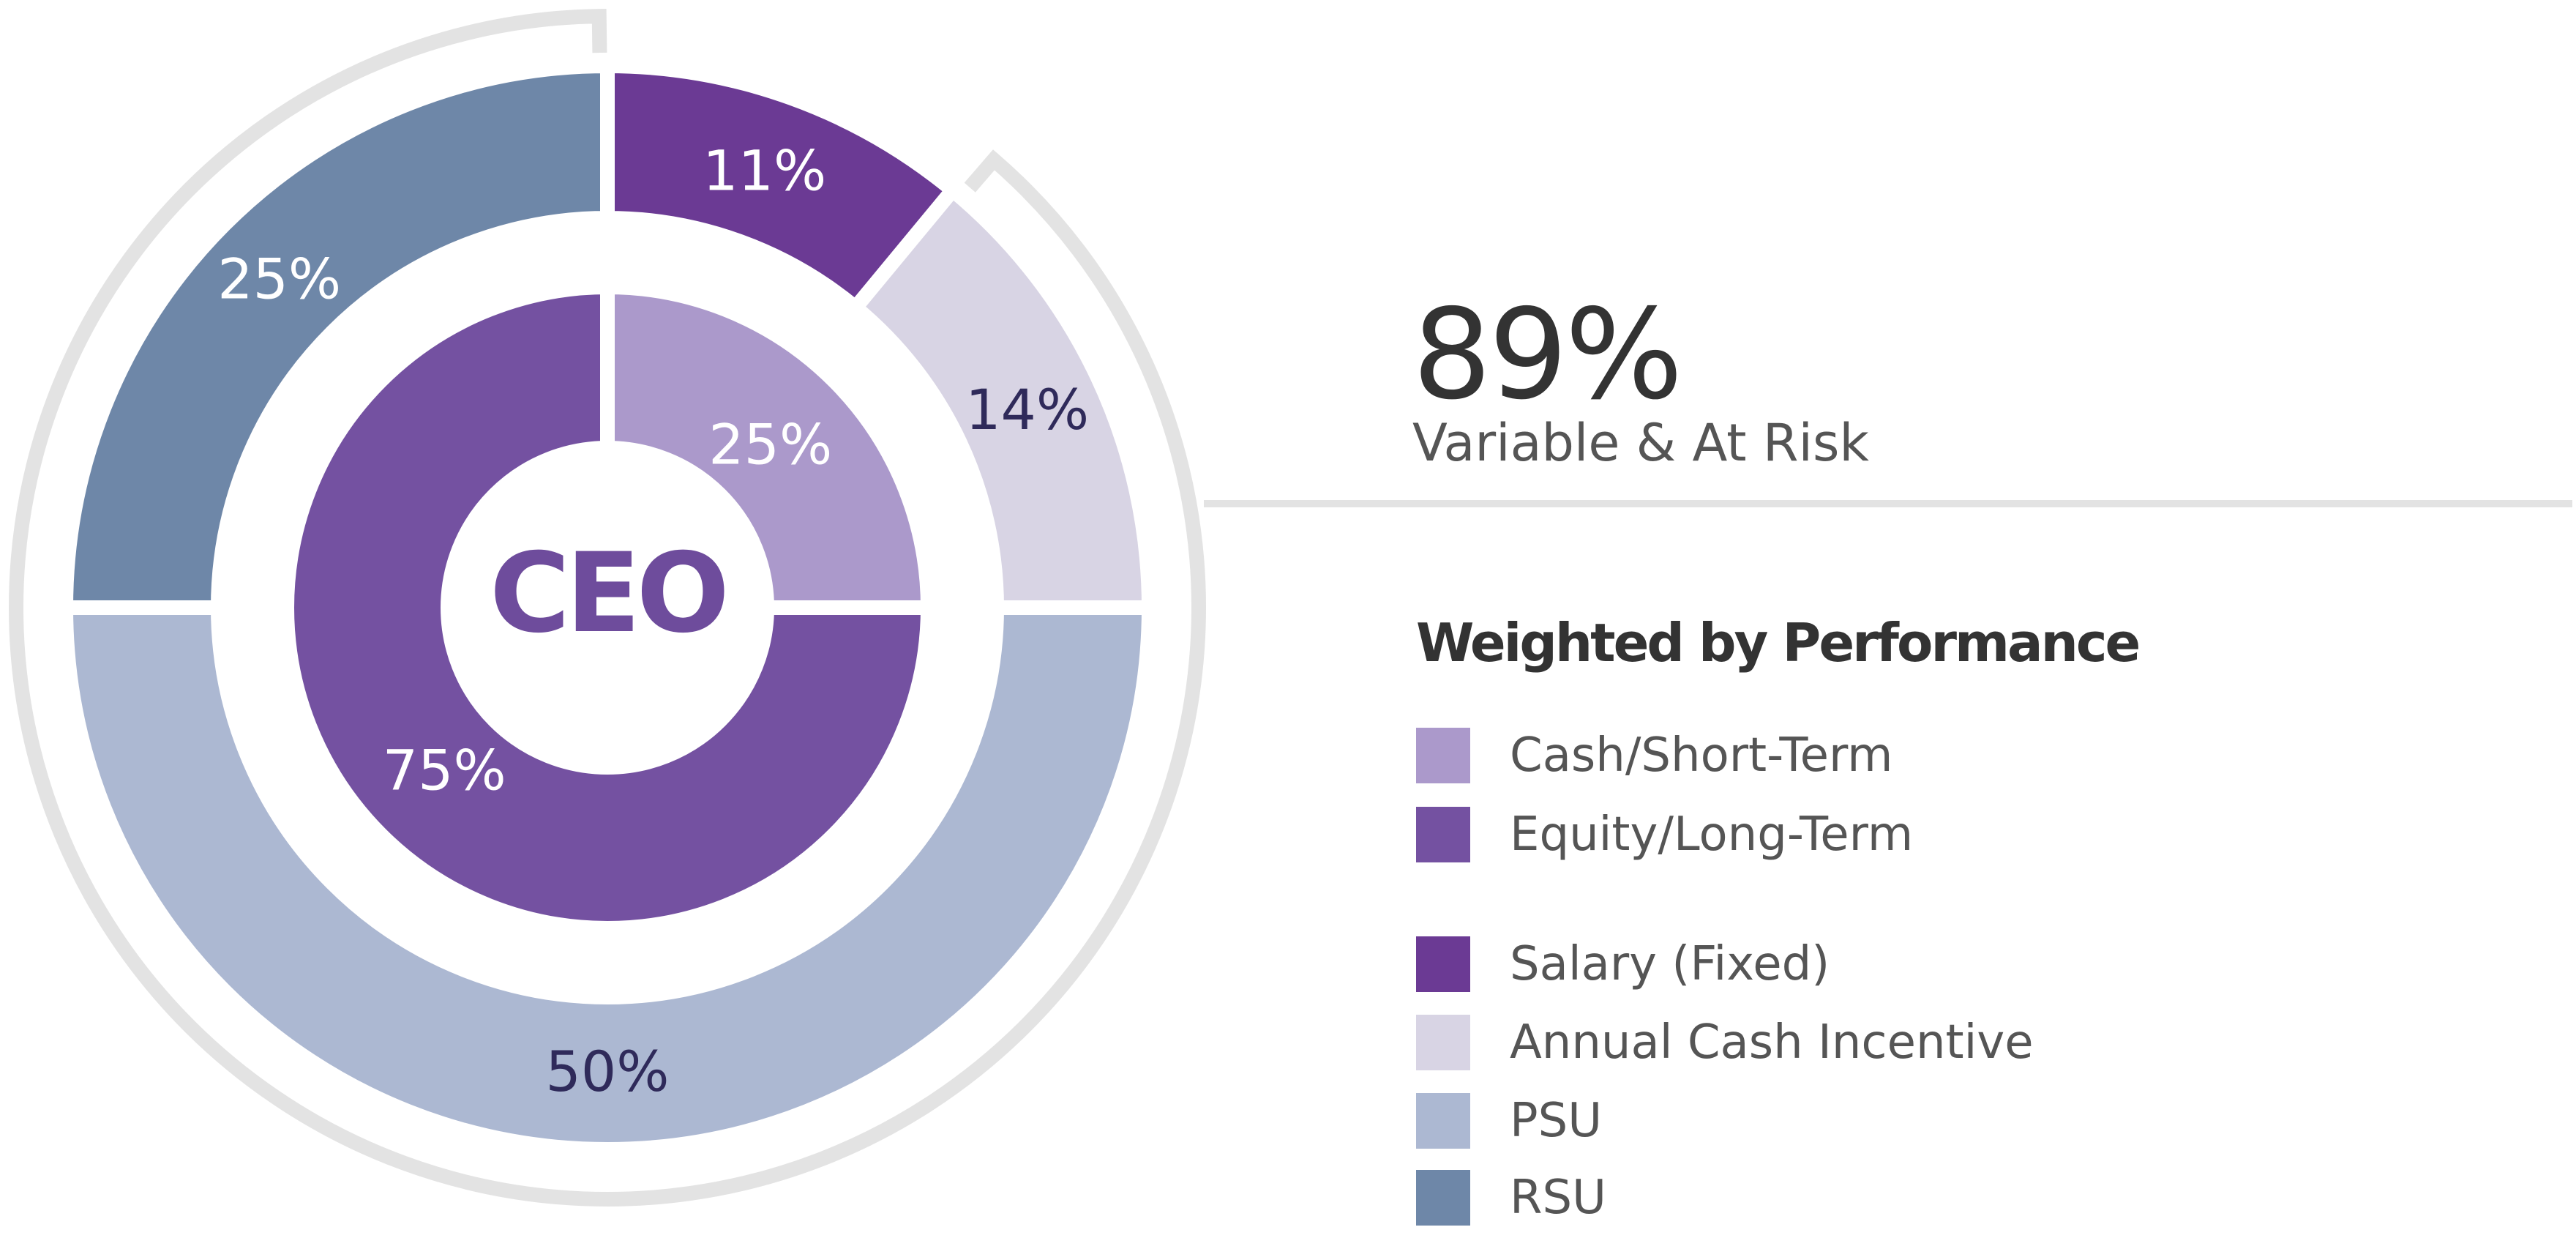 The height and width of the screenshot is (1238, 2576). I want to click on inner-slice-equity-long-term, so click(608, 607).